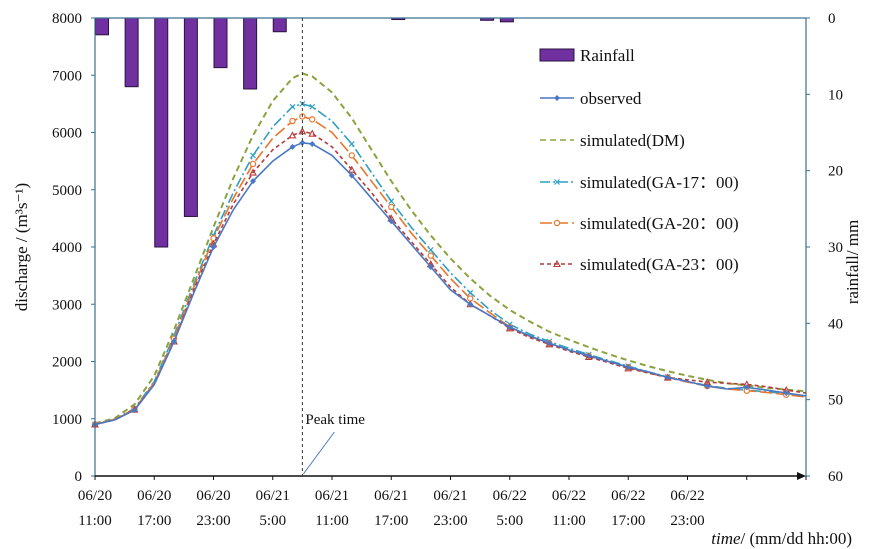 The width and height of the screenshot is (874, 549). I want to click on x-axis-title: time/ (mm/dd hh:00), so click(781, 538).